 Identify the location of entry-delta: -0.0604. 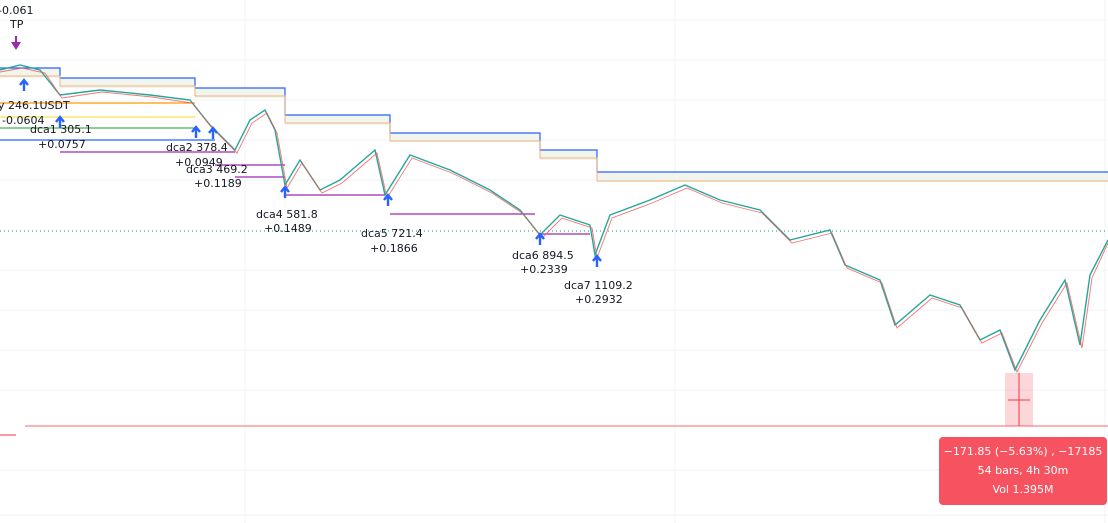
(23, 120).